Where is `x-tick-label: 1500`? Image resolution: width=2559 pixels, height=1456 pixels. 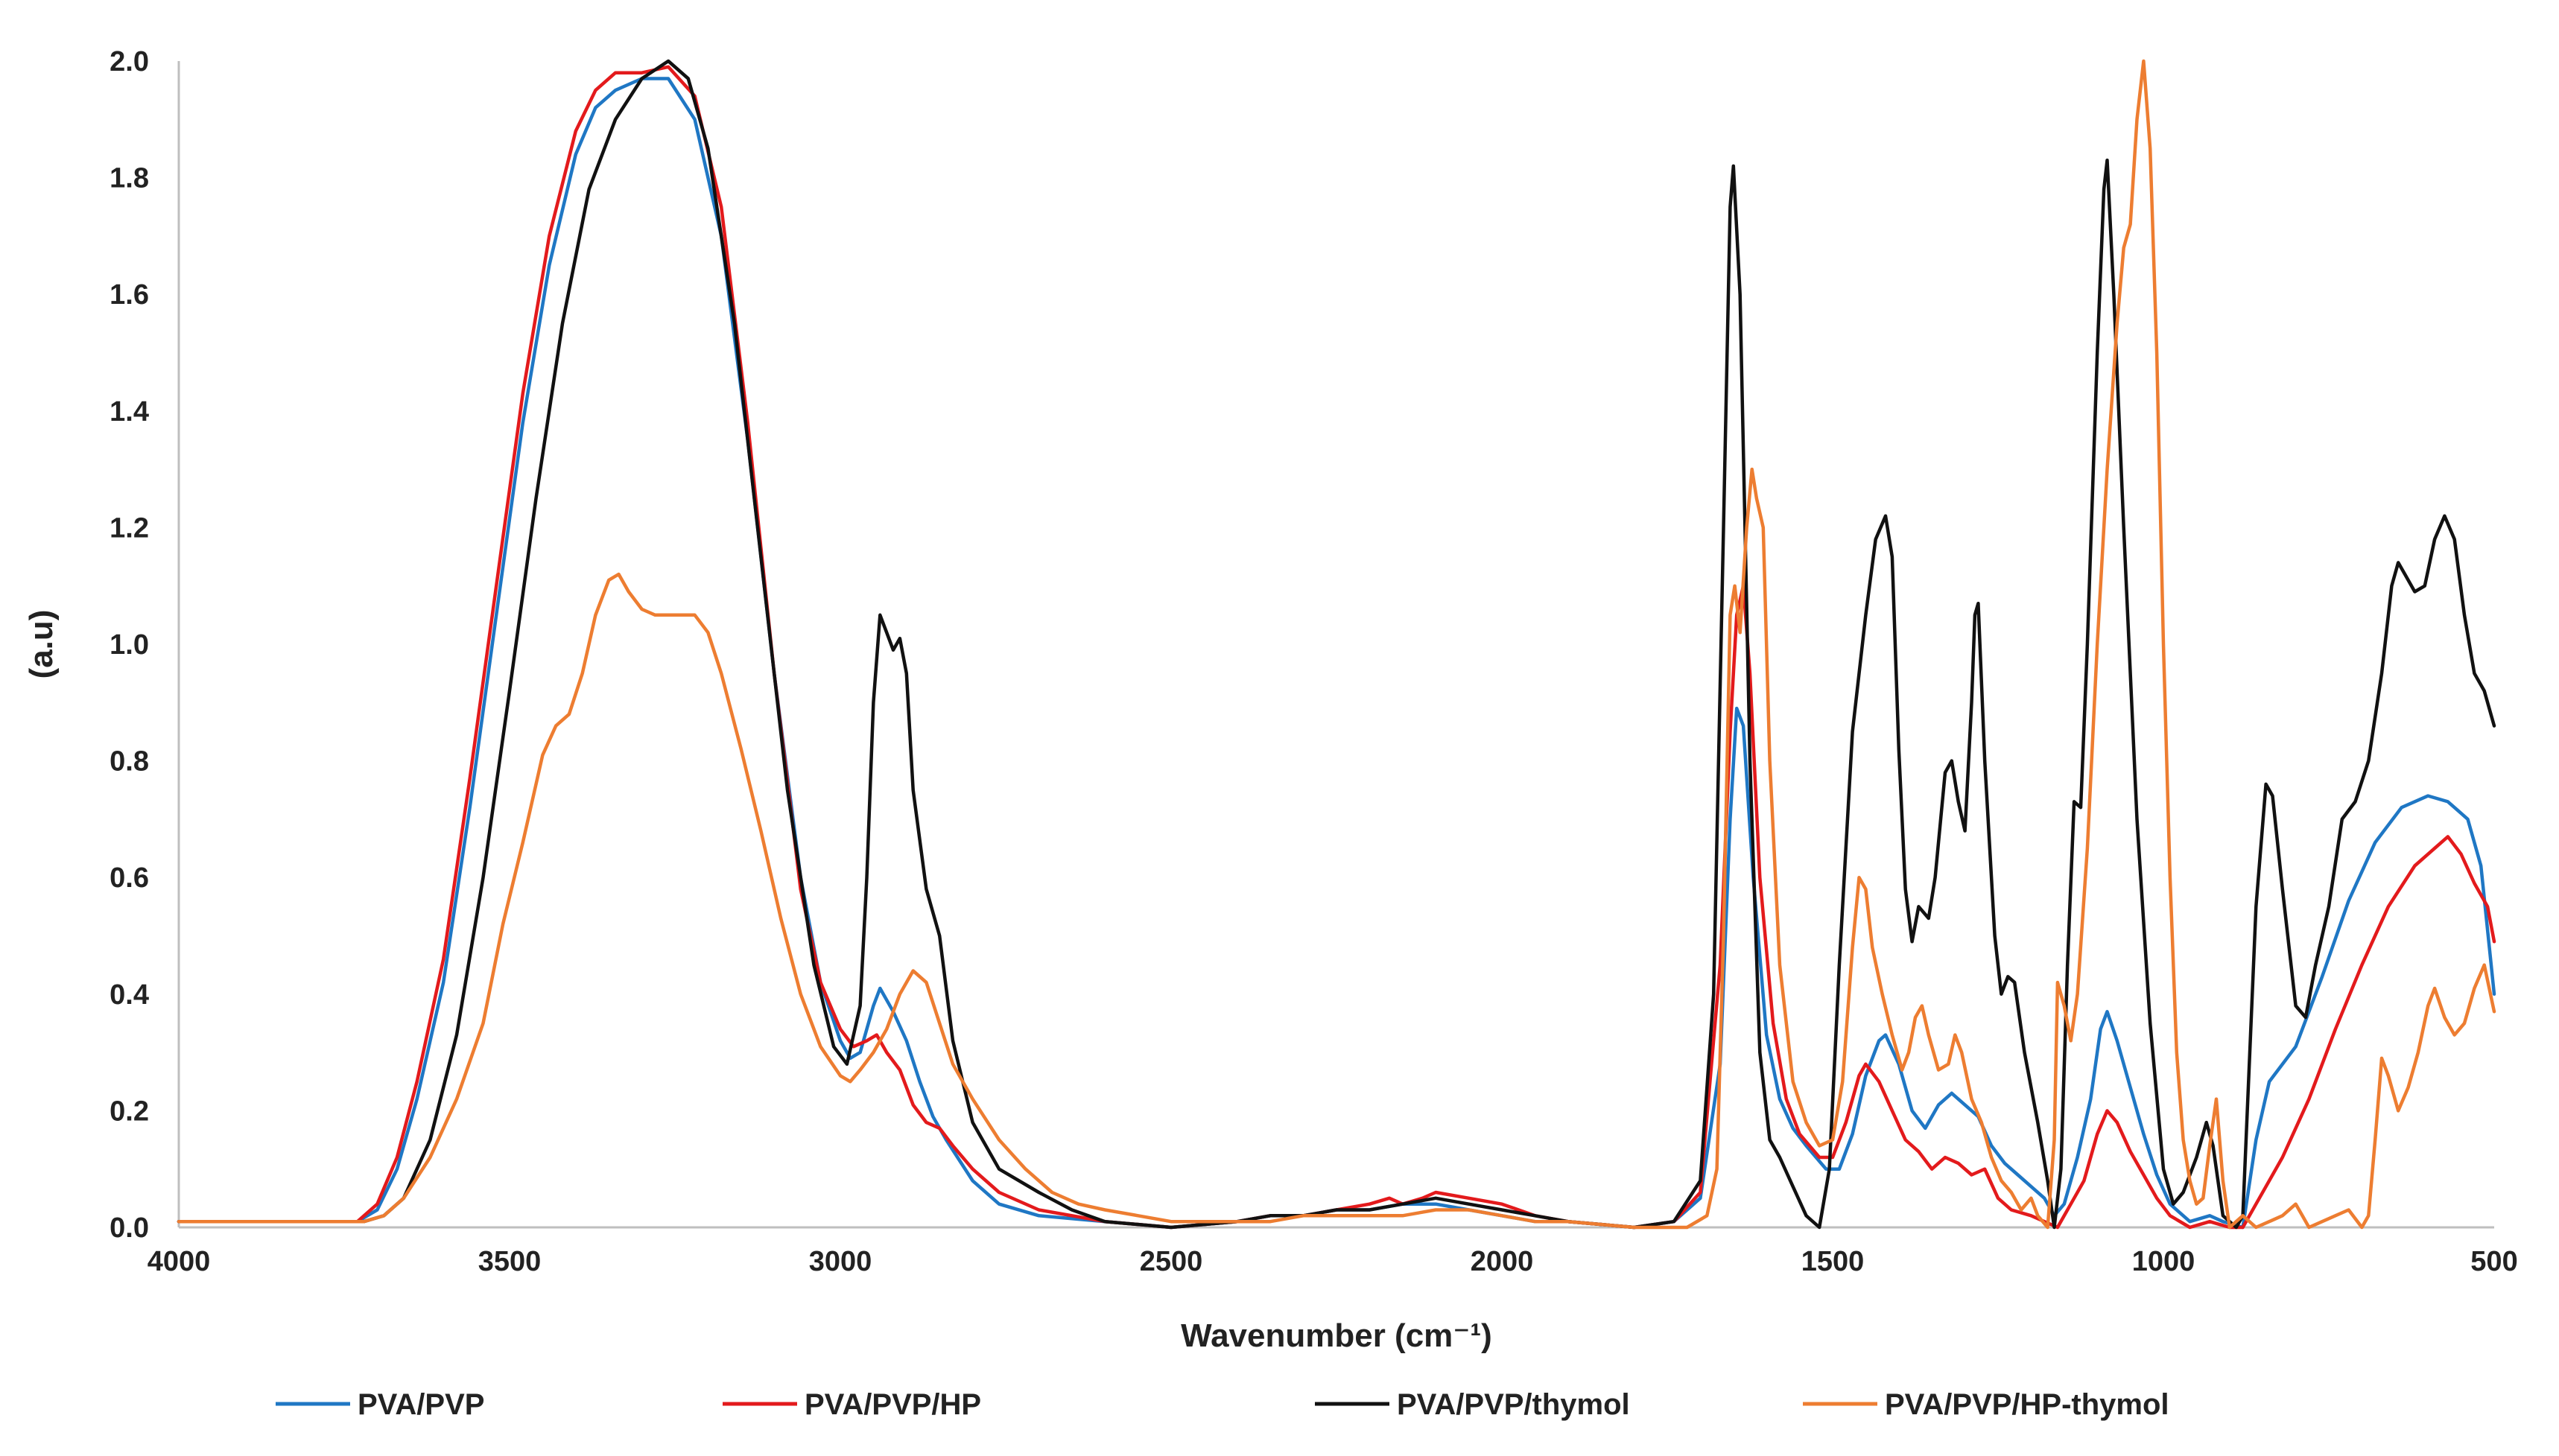 x-tick-label: 1500 is located at coordinates (1833, 1261).